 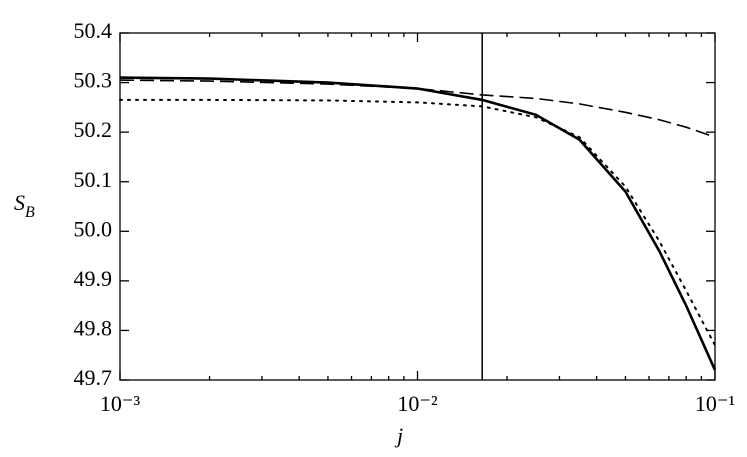 What do you see at coordinates (93, 278) in the screenshot?
I see `y-tick-label: 49.9` at bounding box center [93, 278].